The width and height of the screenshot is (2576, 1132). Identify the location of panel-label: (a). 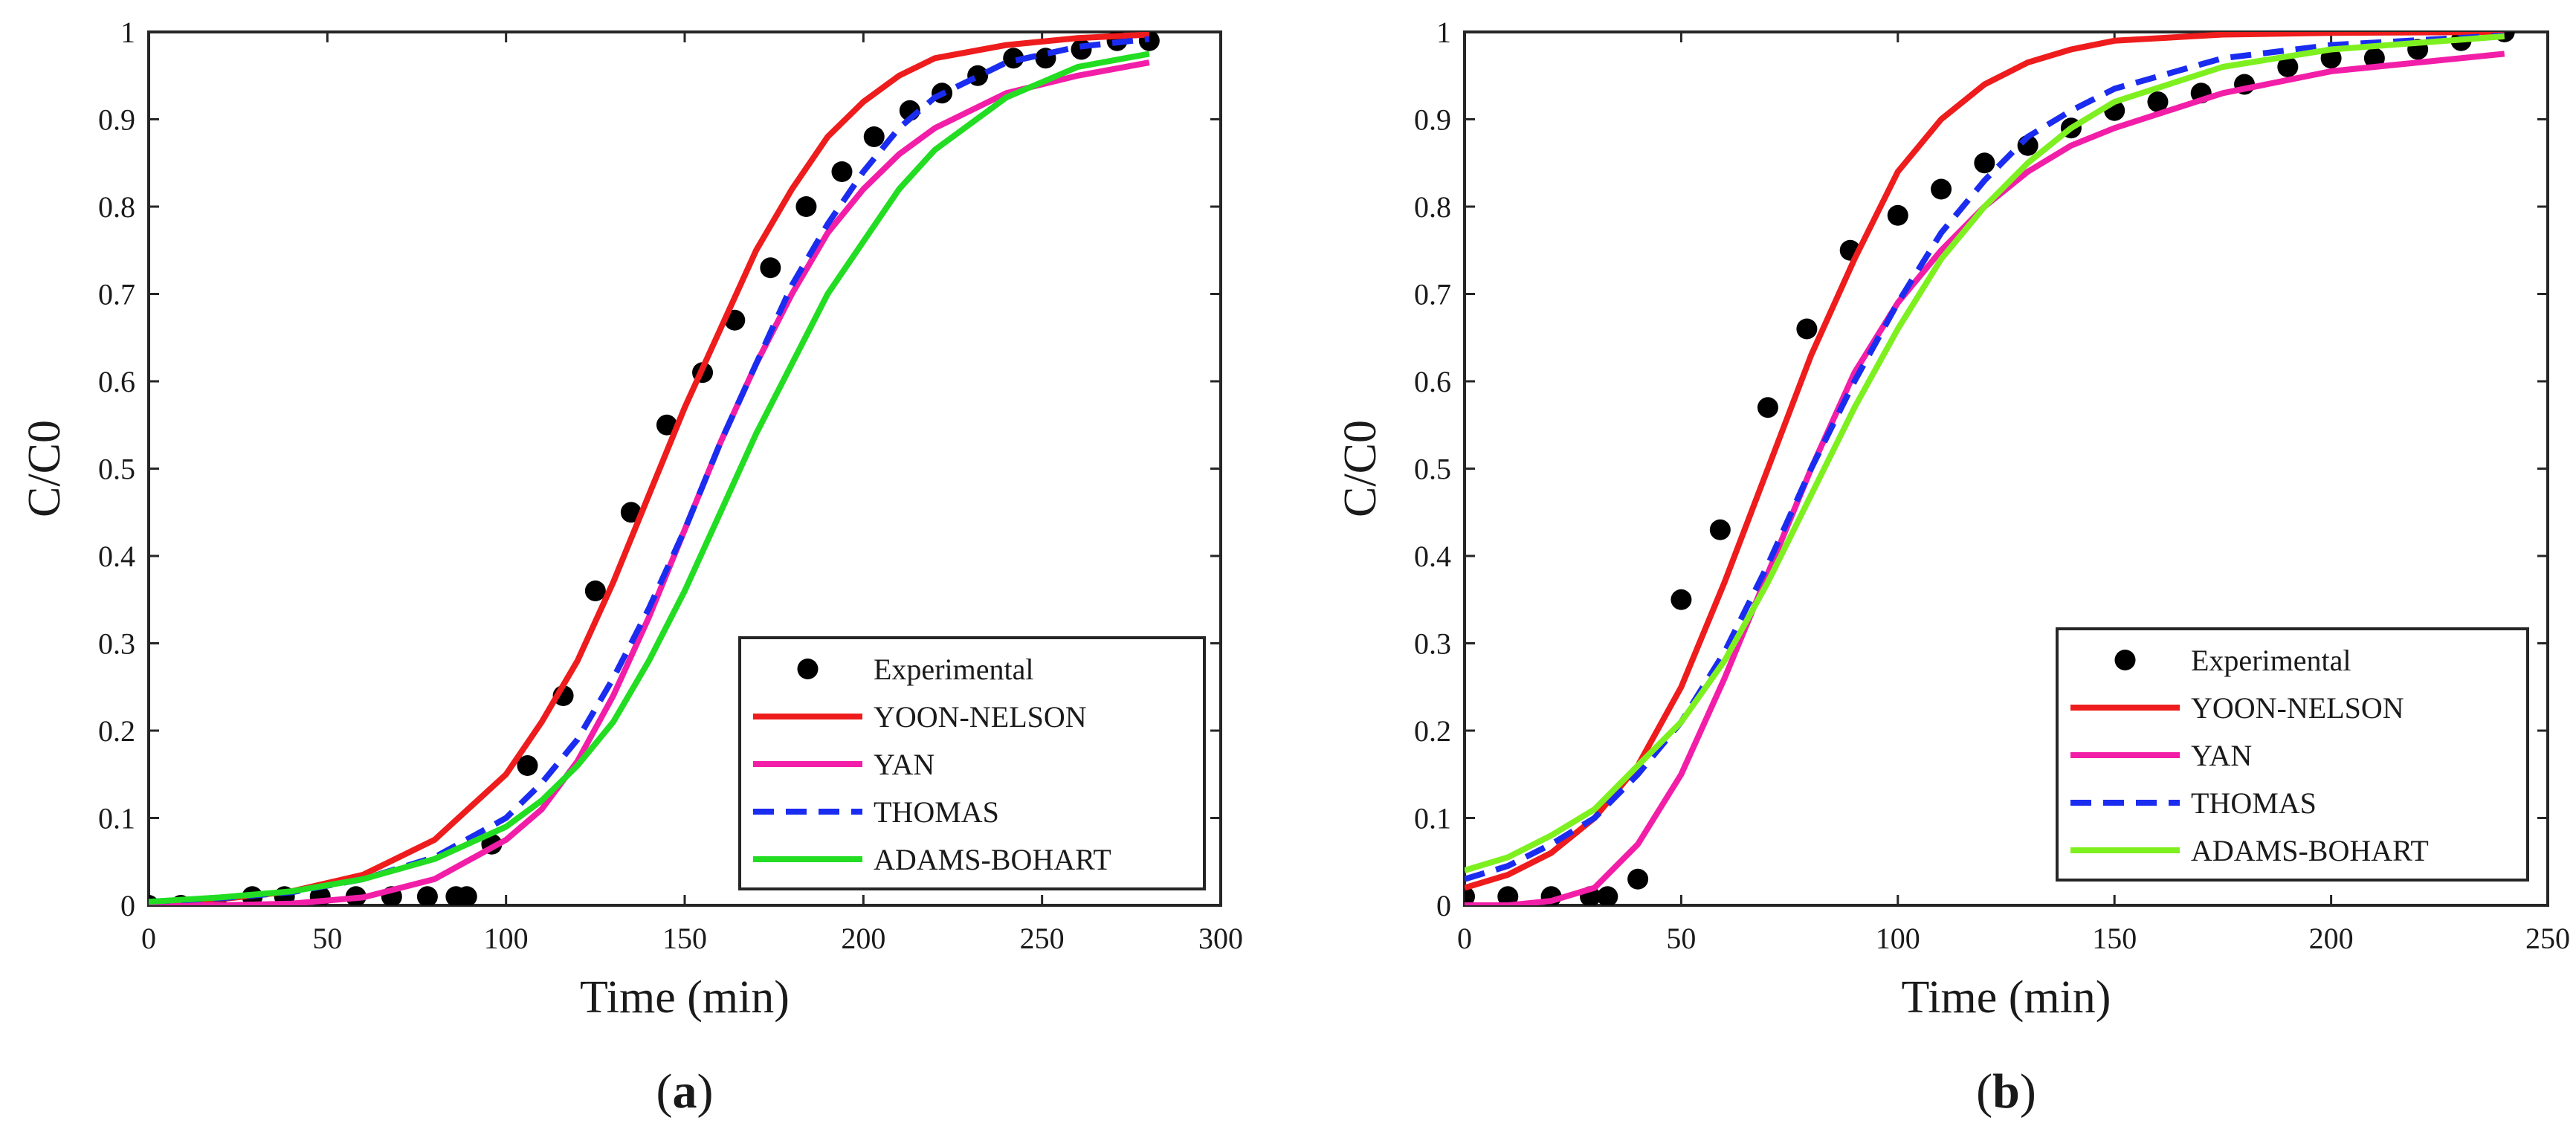
(685, 1091).